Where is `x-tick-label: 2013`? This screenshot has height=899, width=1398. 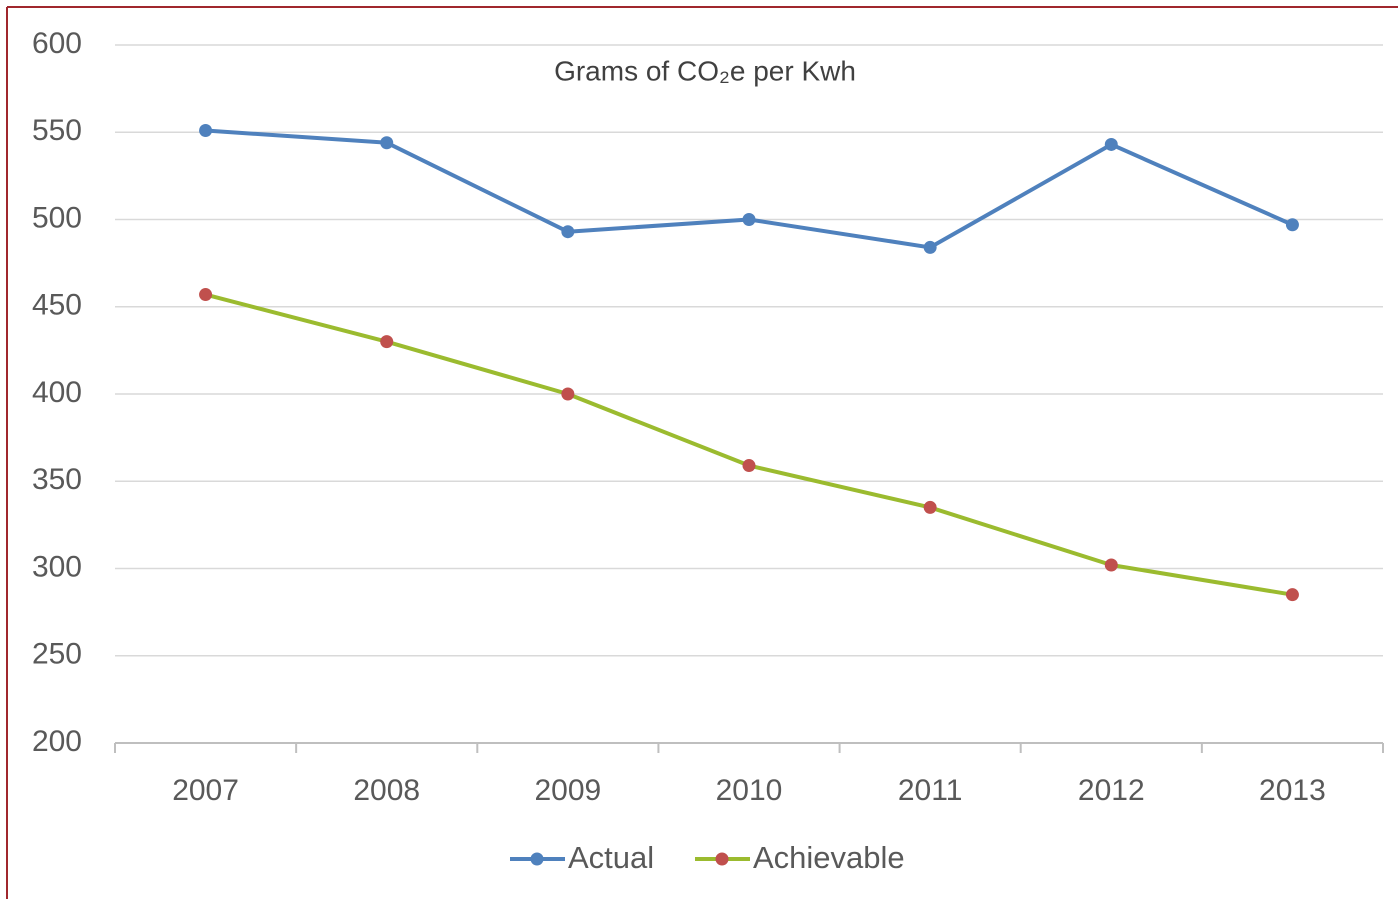
x-tick-label: 2013 is located at coordinates (1292, 790).